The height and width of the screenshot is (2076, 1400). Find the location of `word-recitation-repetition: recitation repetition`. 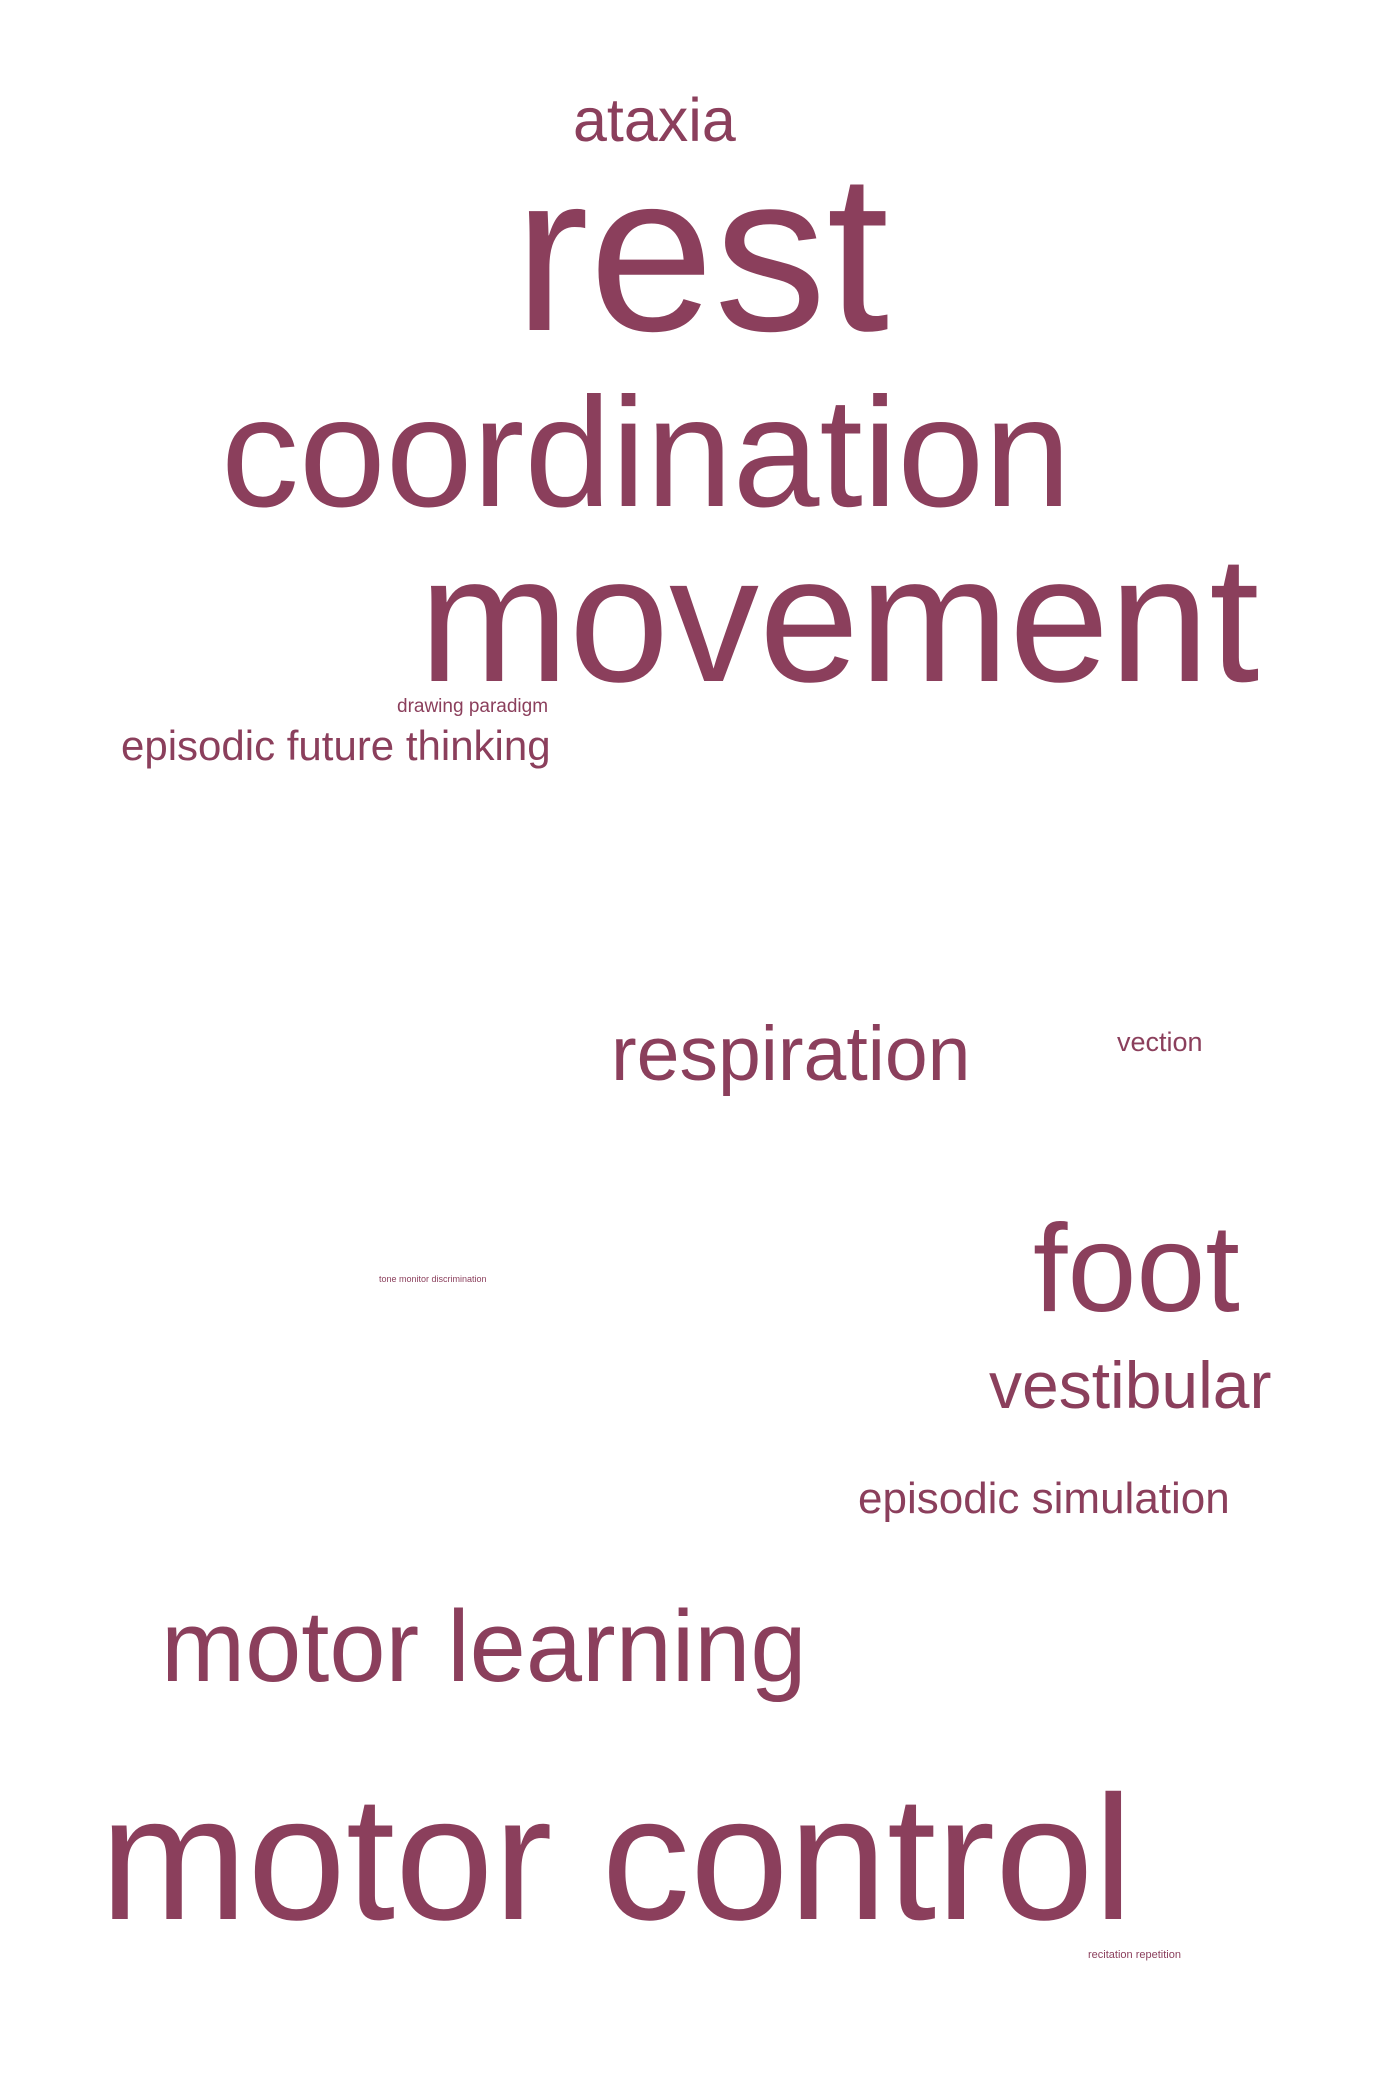

word-recitation-repetition: recitation repetition is located at coordinates (1134, 1955).